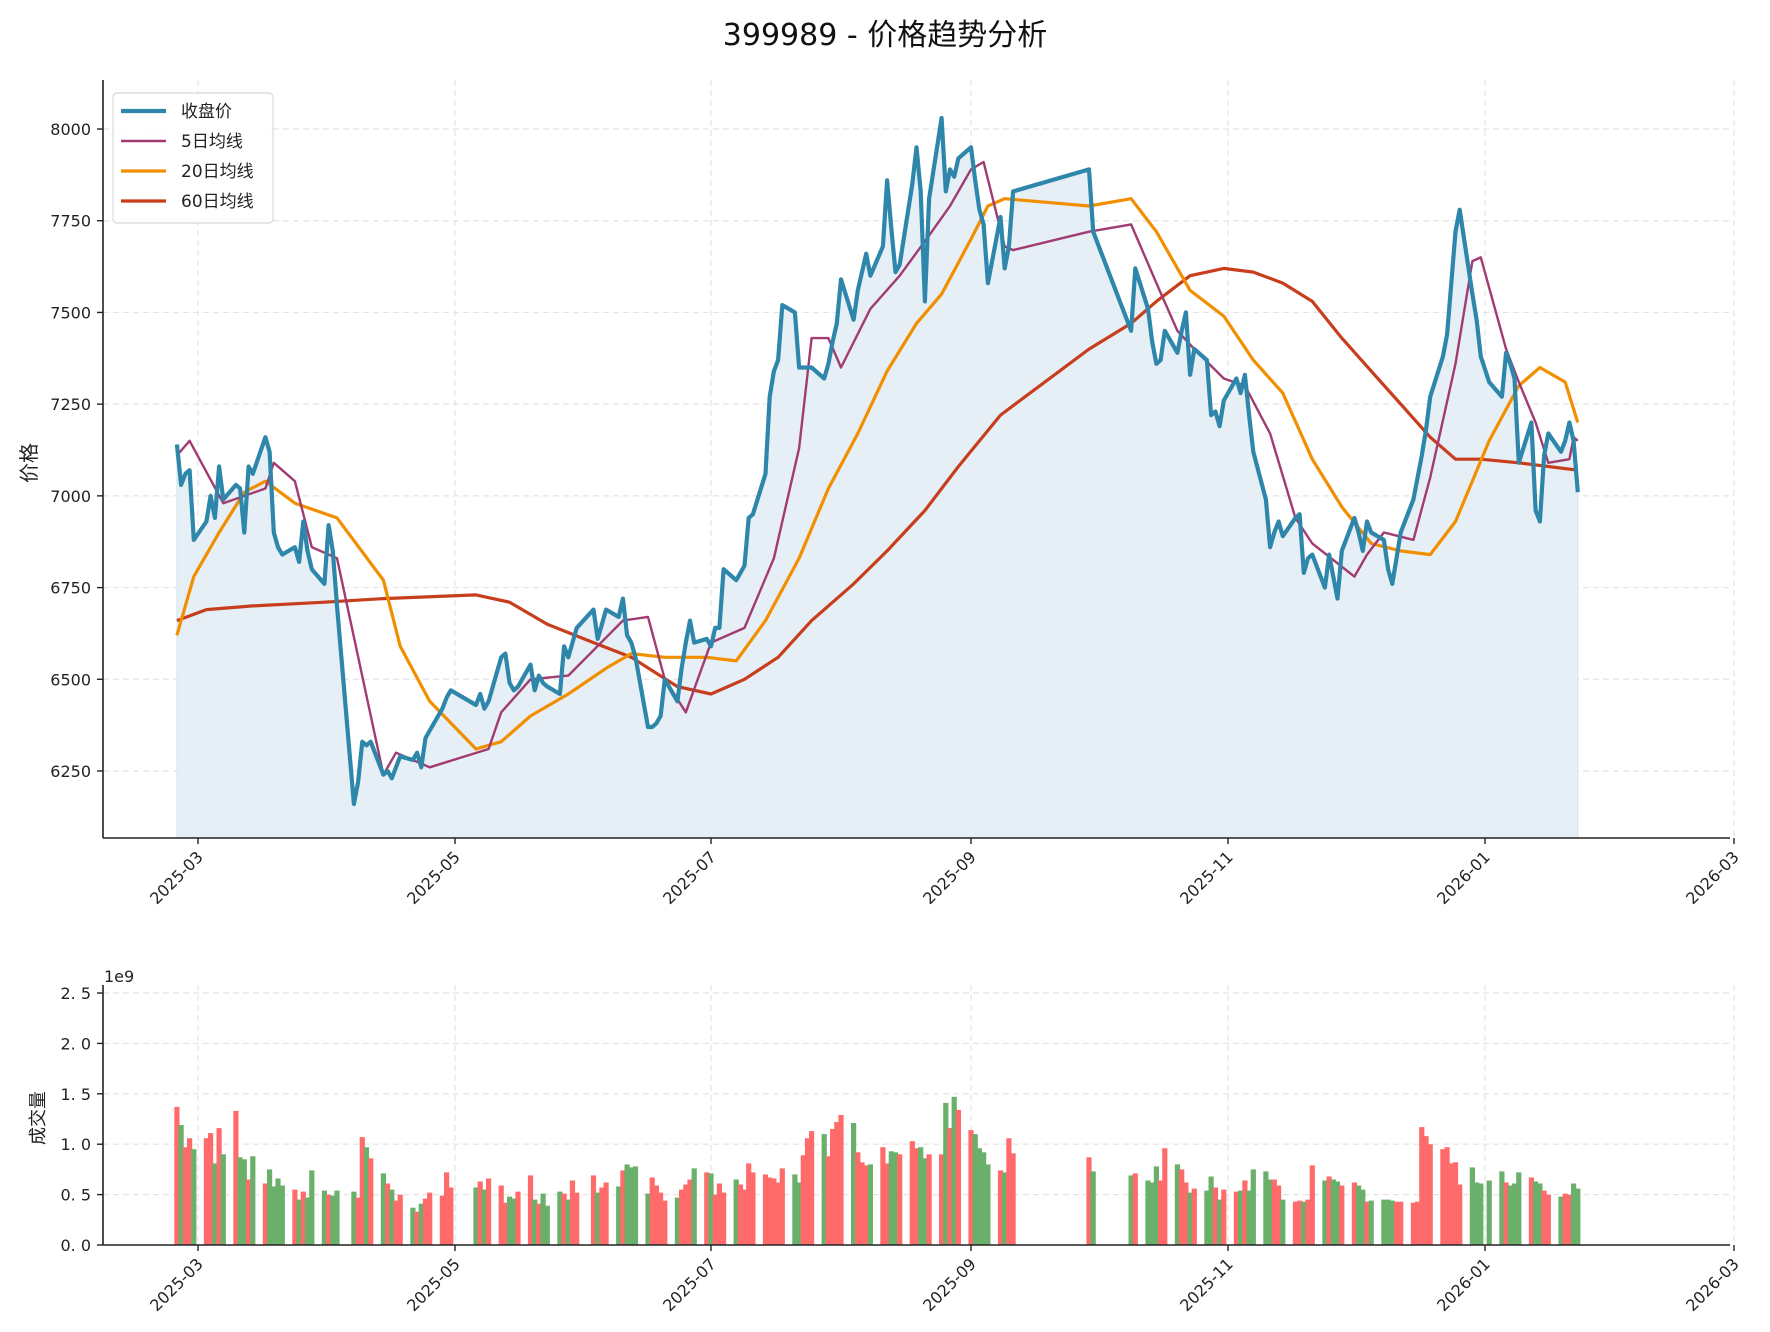 The height and width of the screenshot is (1332, 1770). Describe the element at coordinates (1712, 877) in the screenshot. I see `price-xtick-label: 2026-03` at that location.